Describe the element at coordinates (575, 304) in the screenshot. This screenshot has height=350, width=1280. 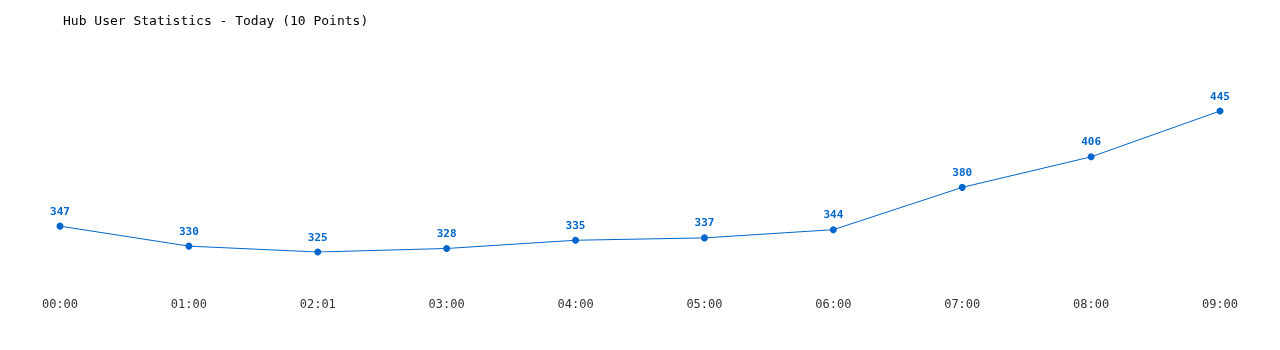
I see `x-tick-label: 04:00` at that location.